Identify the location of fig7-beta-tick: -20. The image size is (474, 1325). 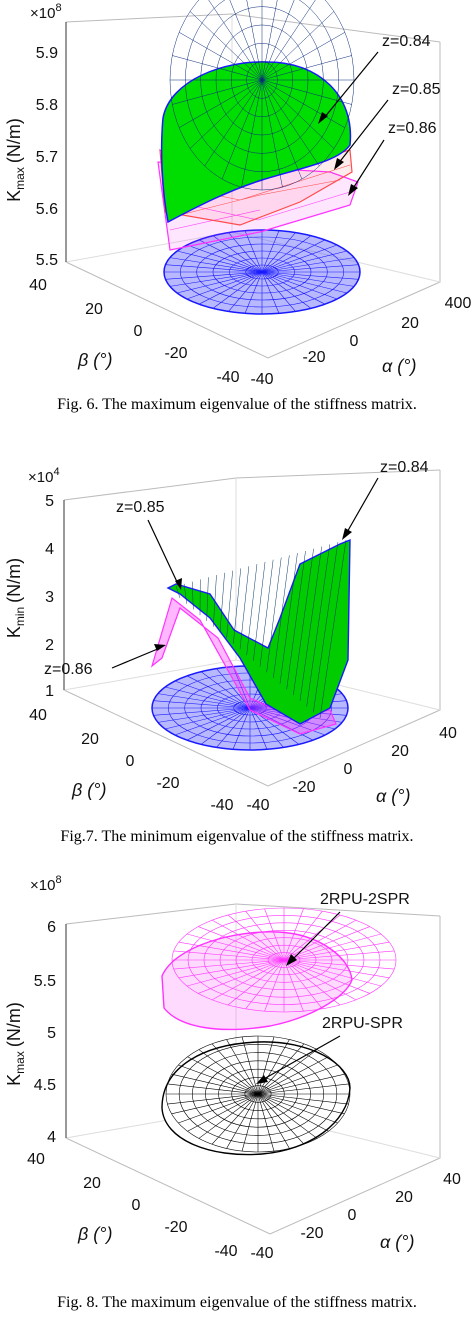
(167, 783).